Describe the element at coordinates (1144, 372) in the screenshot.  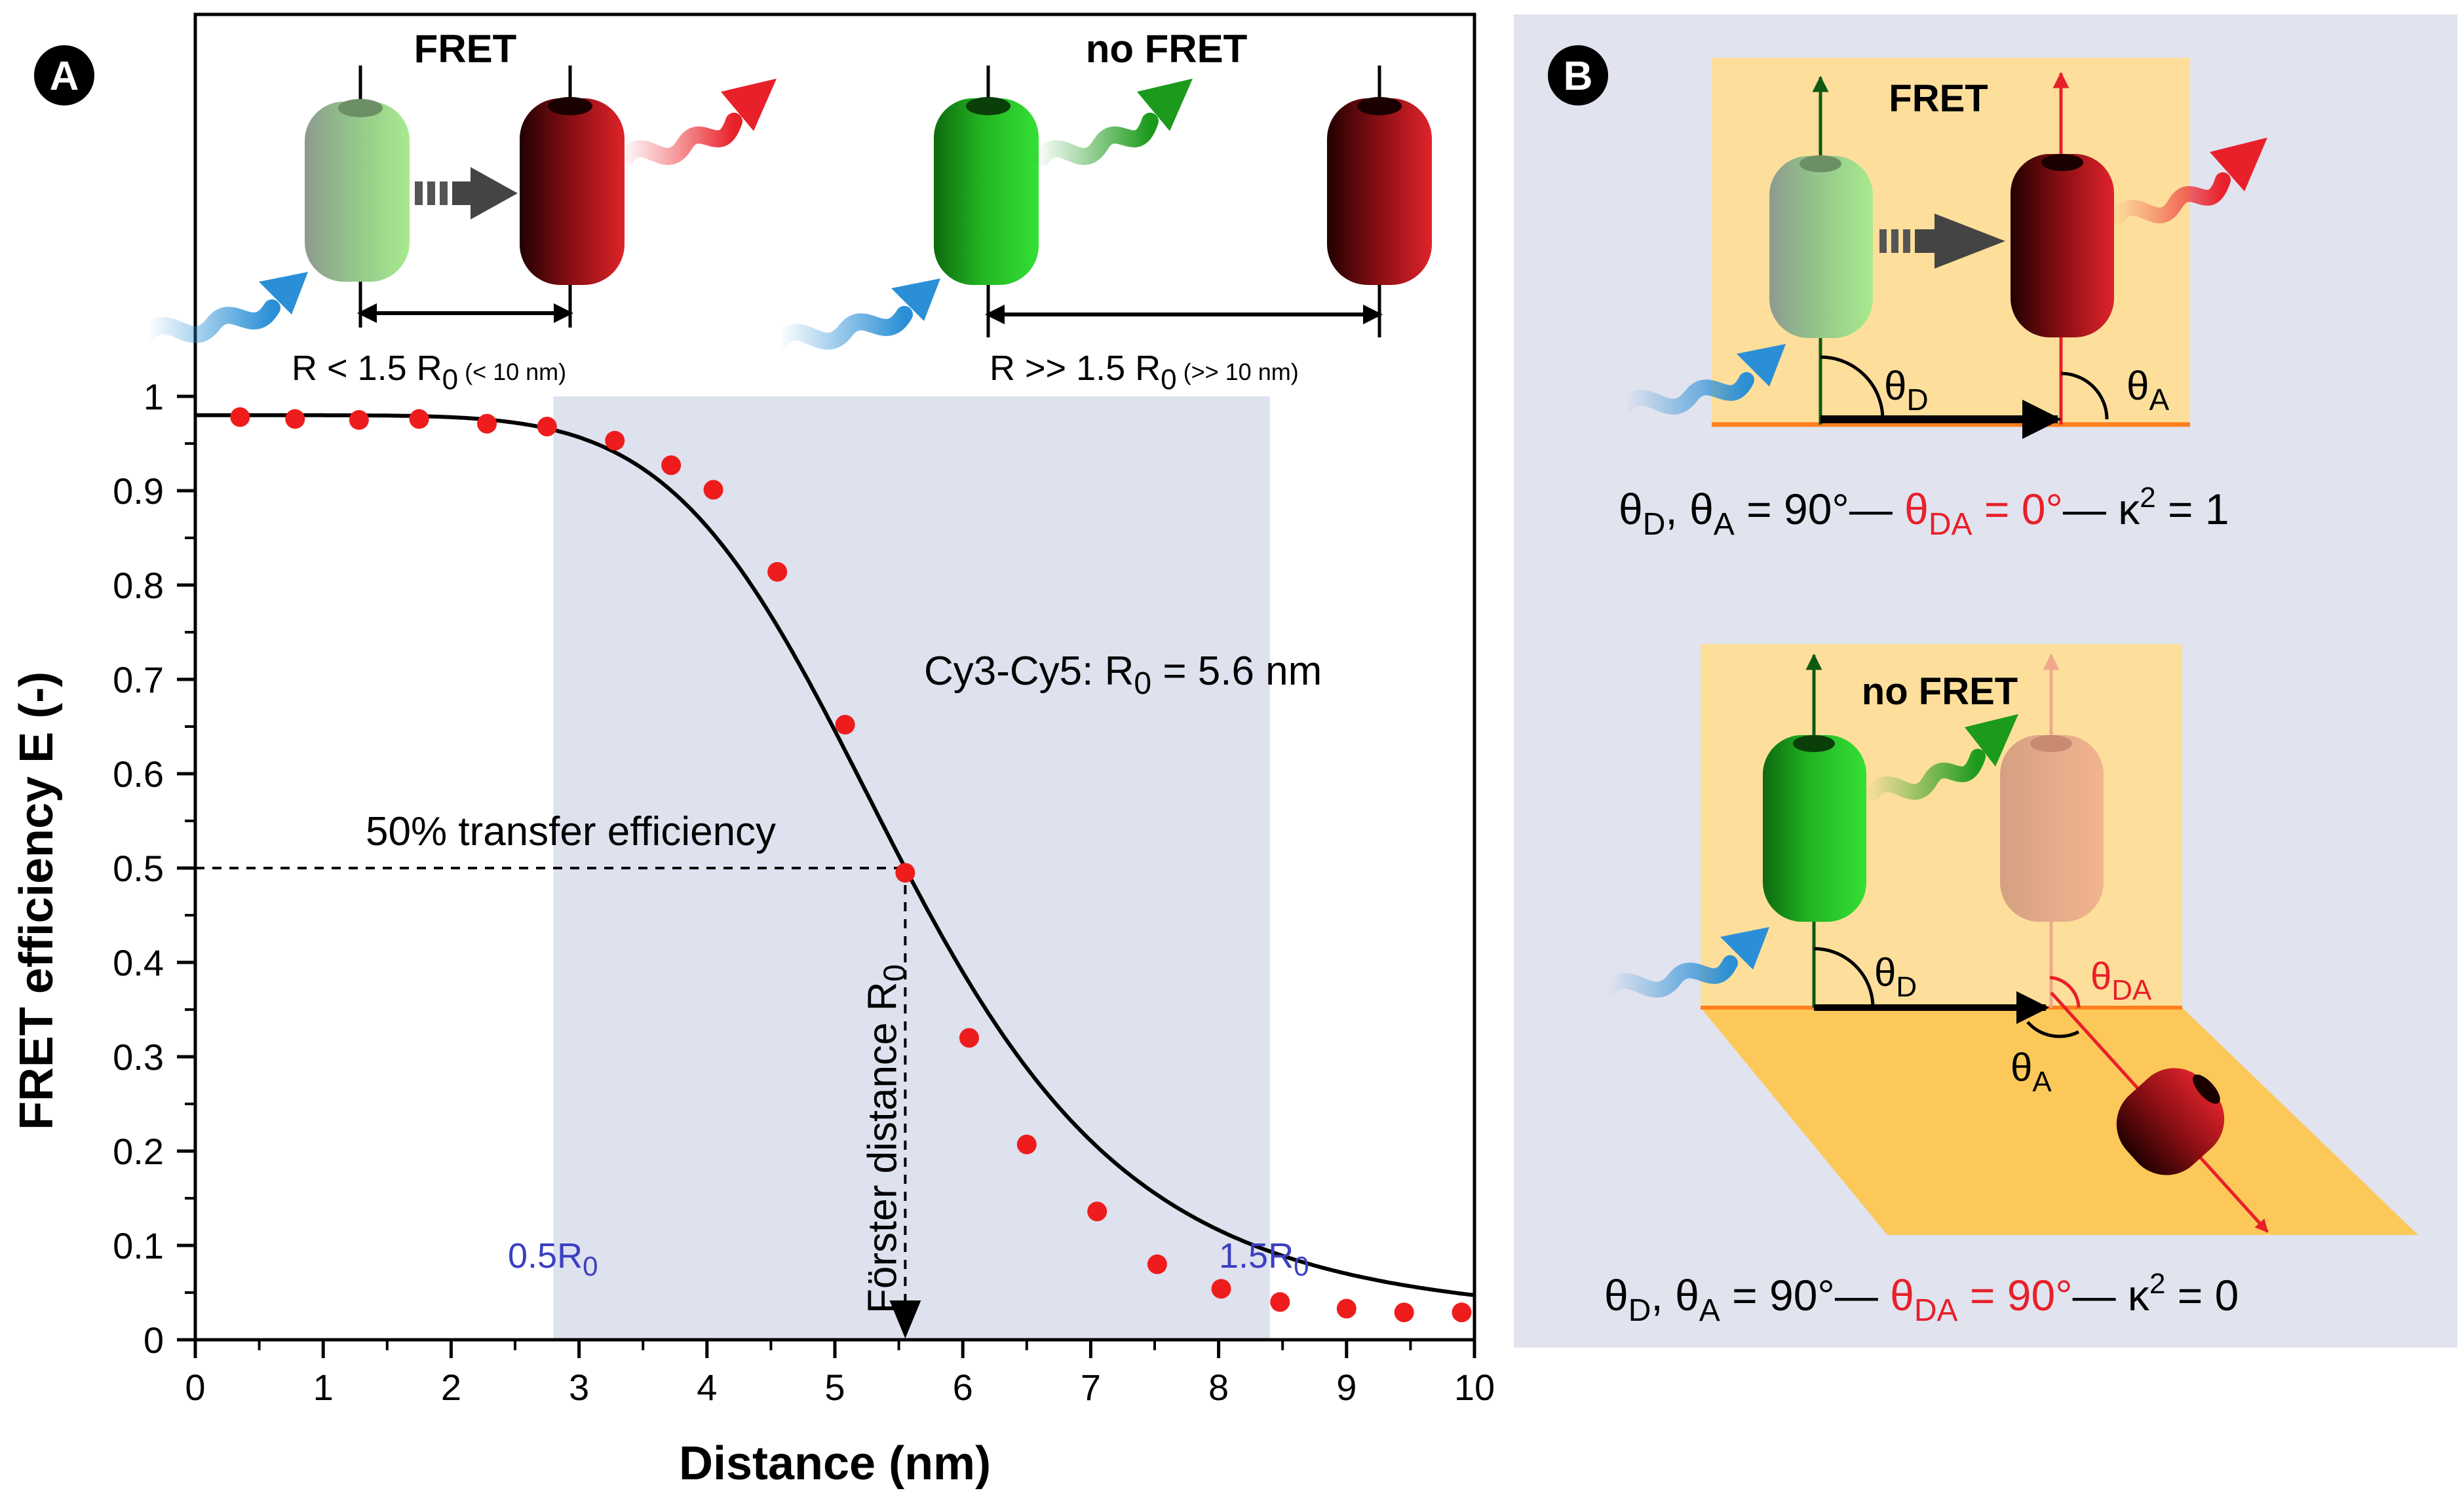
I see `nofret-condition-label: R >> 1.5 R0 (>> 10 nm)` at that location.